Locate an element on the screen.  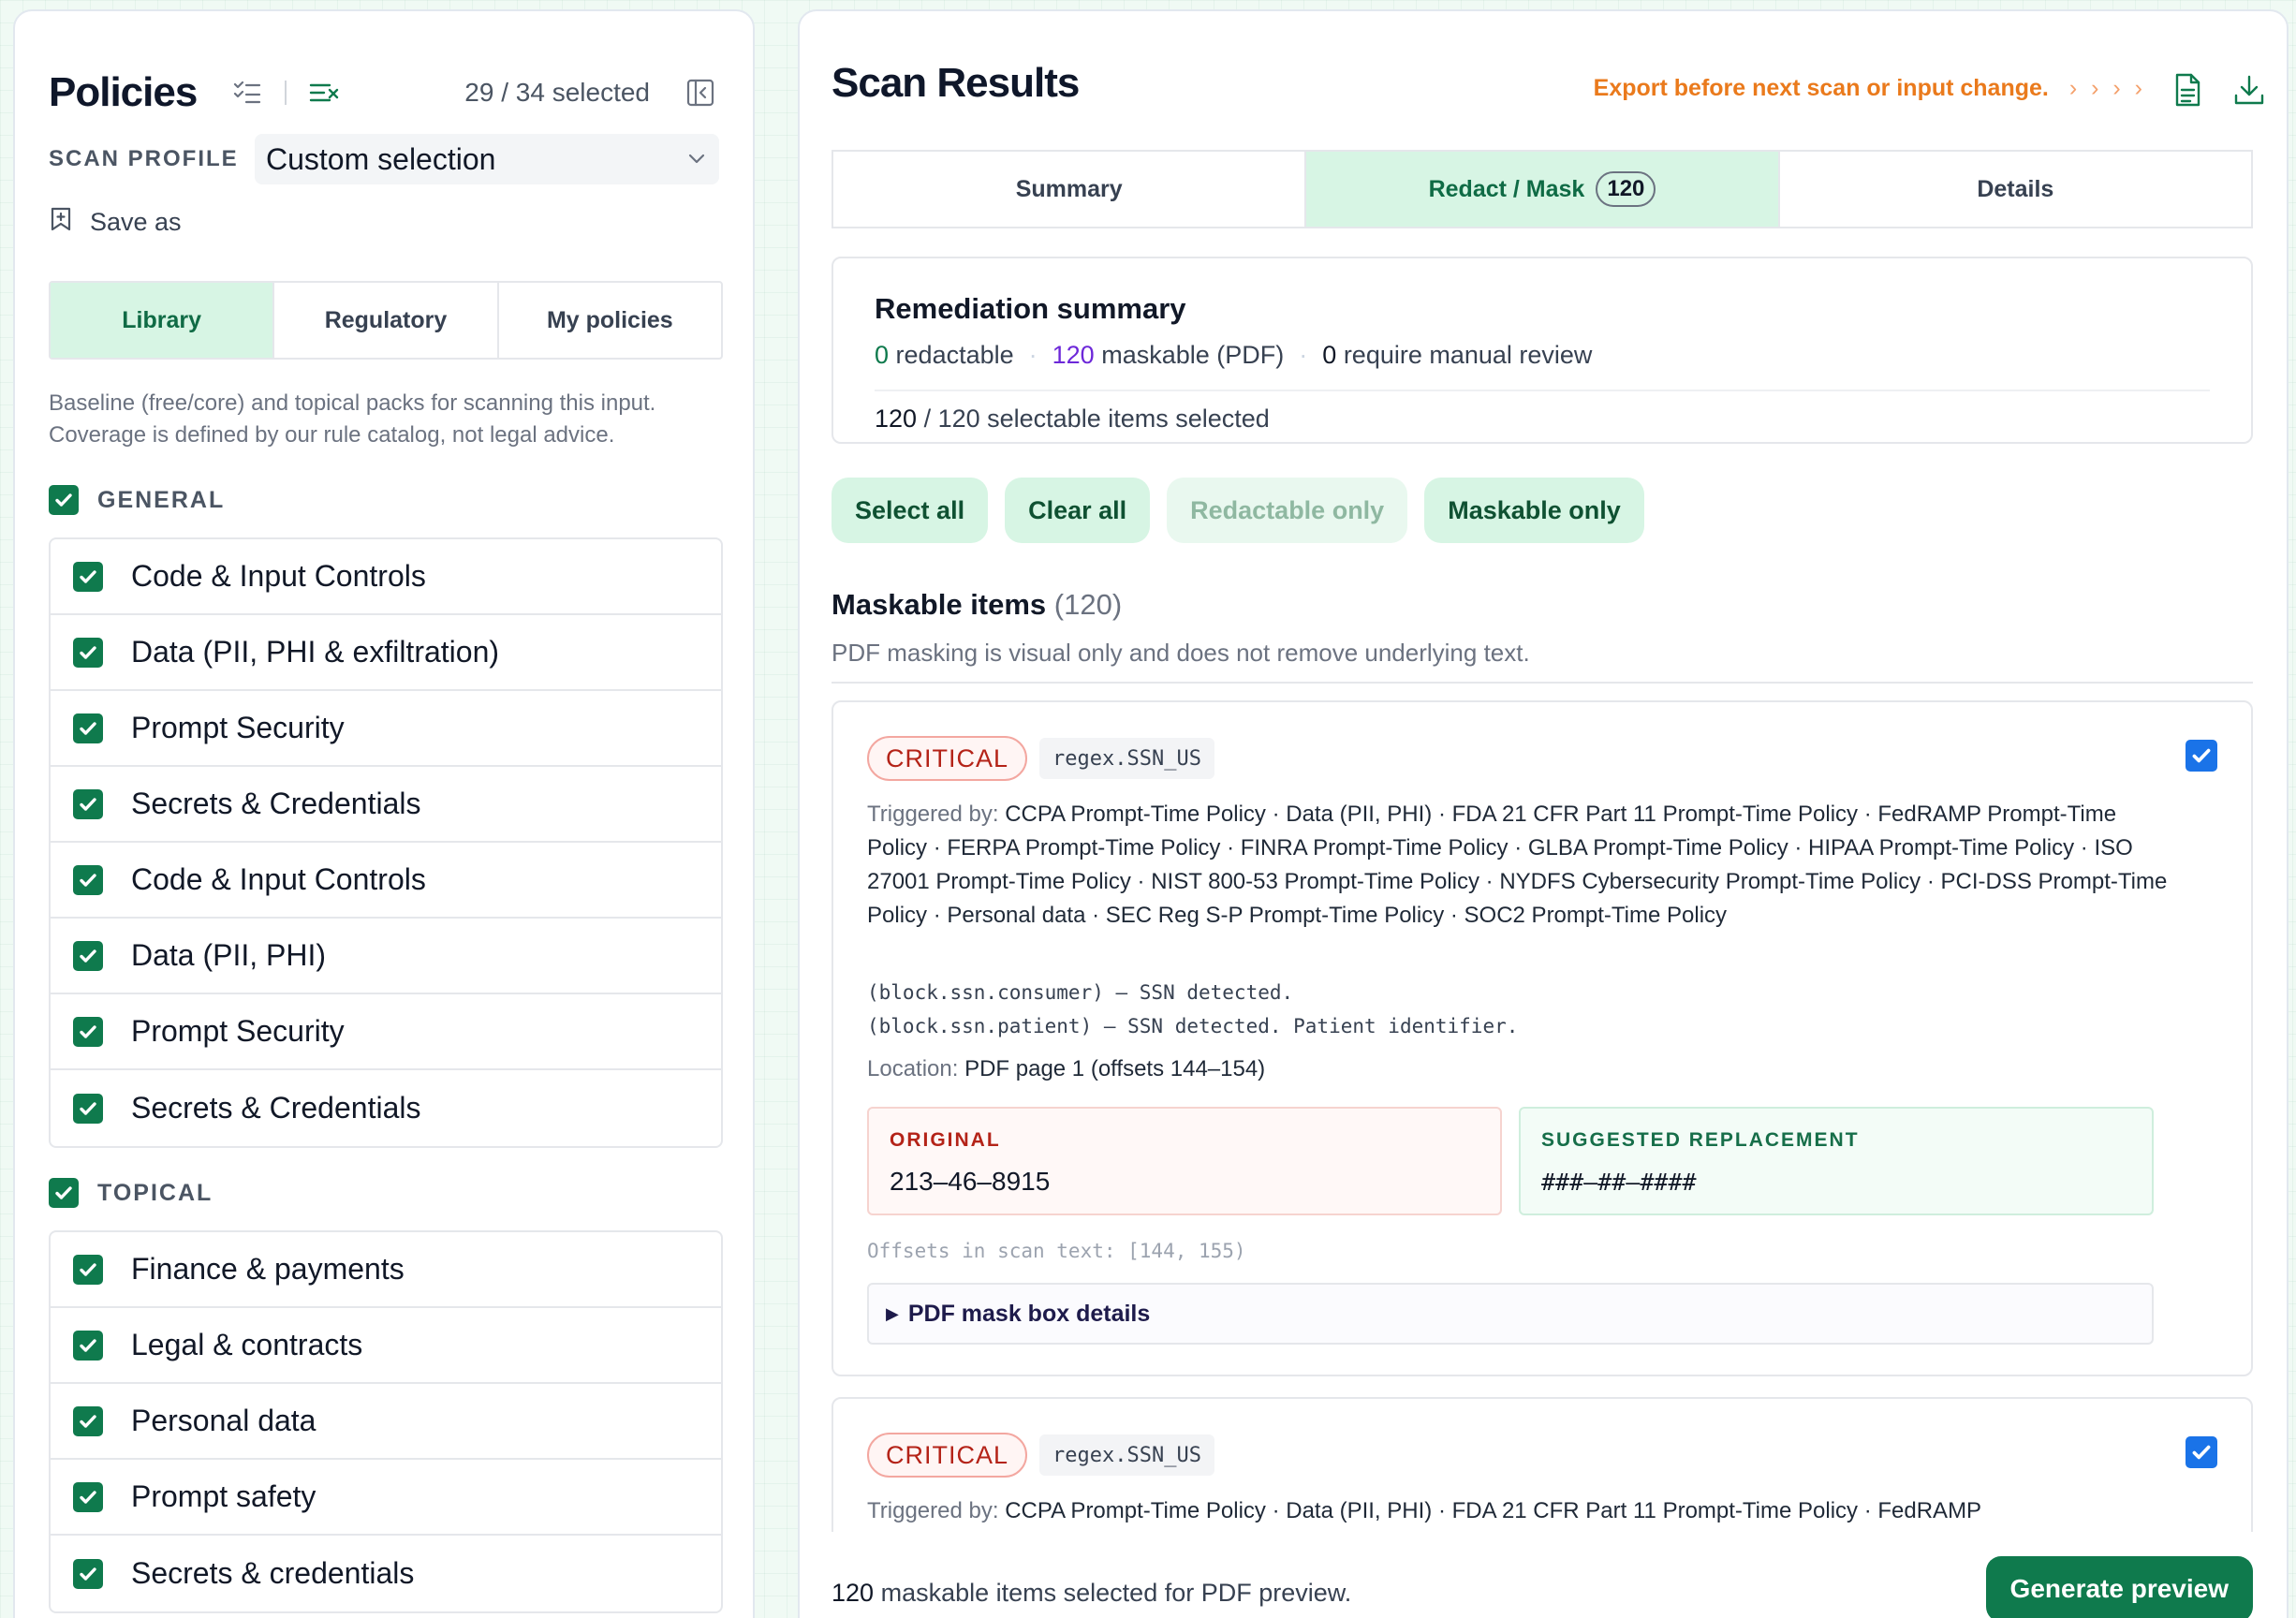
group-general-header: GENERAL is located at coordinates (137, 500).